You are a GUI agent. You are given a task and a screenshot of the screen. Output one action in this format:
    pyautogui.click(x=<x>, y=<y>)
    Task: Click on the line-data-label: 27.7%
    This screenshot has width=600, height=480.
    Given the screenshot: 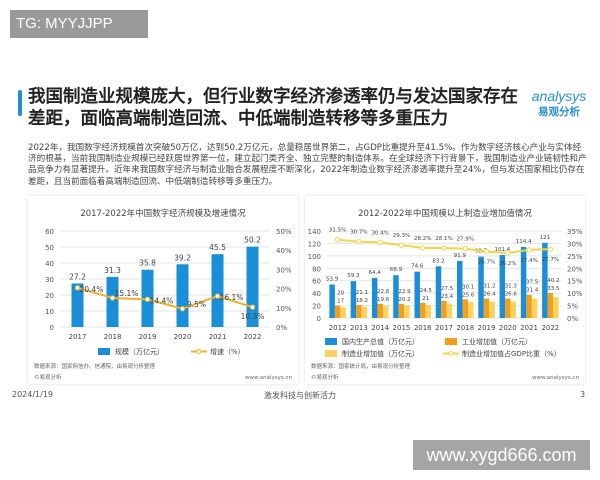 What is the action you would take?
    pyautogui.click(x=550, y=260)
    